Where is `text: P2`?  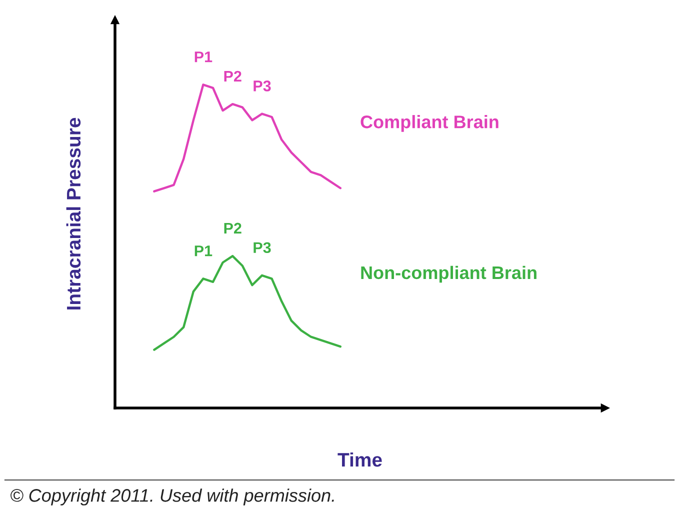
text: P2 is located at coordinates (233, 76).